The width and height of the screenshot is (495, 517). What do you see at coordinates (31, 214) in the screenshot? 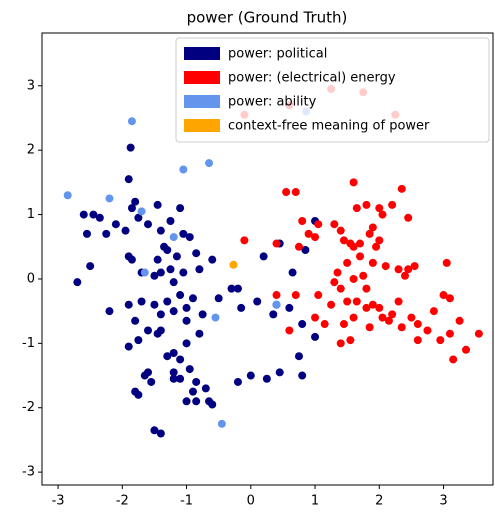
I see `y-tick-label: 1` at bounding box center [31, 214].